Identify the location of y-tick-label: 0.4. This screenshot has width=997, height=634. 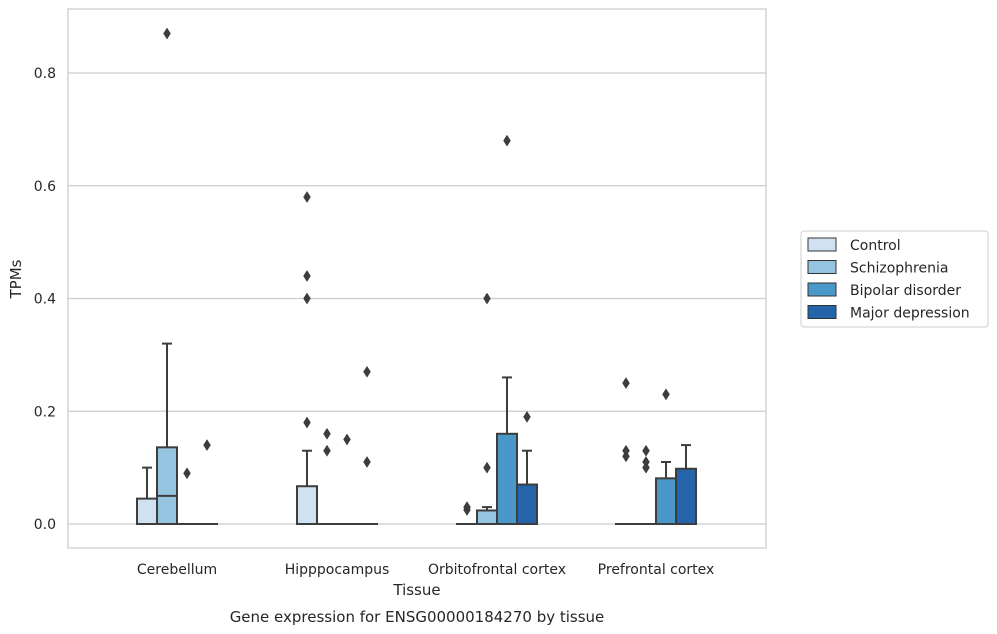
(45, 300).